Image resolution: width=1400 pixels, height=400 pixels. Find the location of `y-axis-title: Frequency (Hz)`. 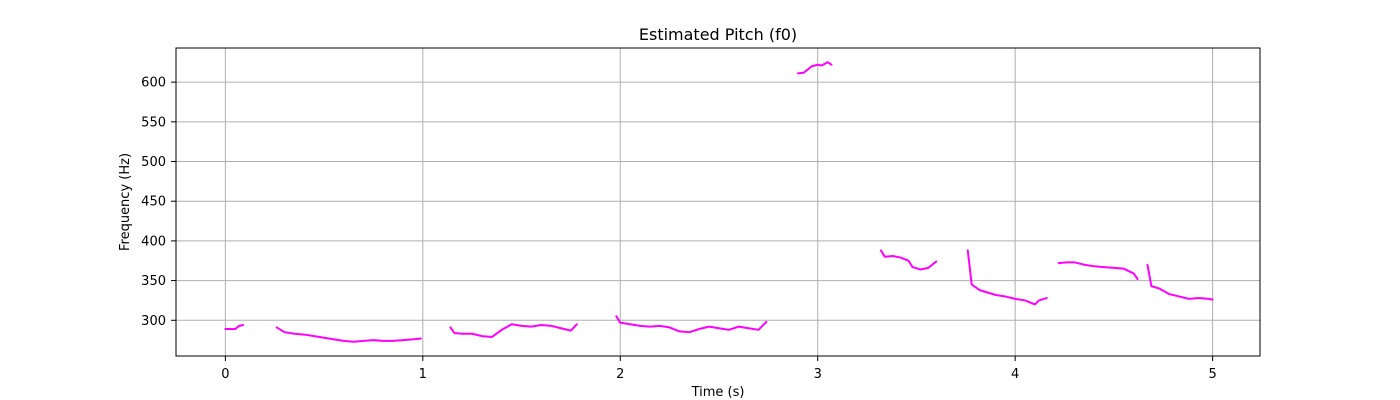

y-axis-title: Frequency (Hz) is located at coordinates (125, 202).